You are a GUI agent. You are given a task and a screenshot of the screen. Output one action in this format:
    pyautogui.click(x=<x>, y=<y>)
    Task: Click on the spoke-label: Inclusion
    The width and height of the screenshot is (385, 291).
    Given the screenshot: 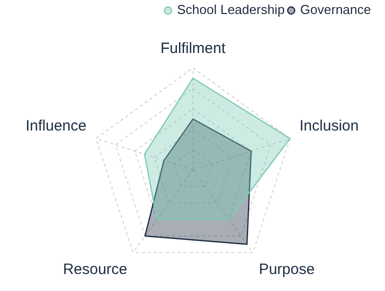 What is the action you would take?
    pyautogui.click(x=329, y=126)
    